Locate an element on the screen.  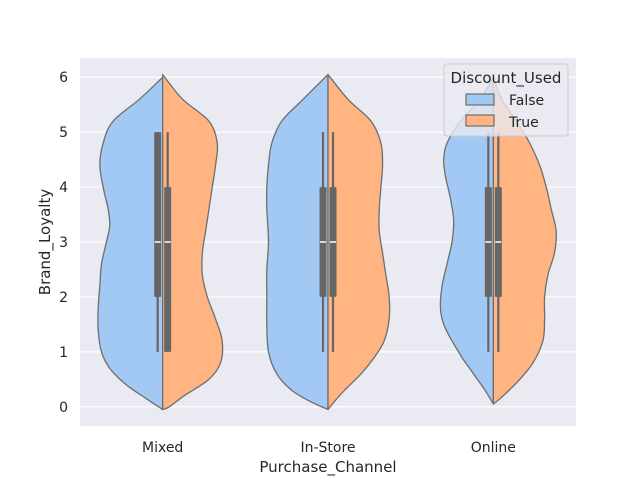
y-axis-title: Brand_Loyalty is located at coordinates (45, 242).